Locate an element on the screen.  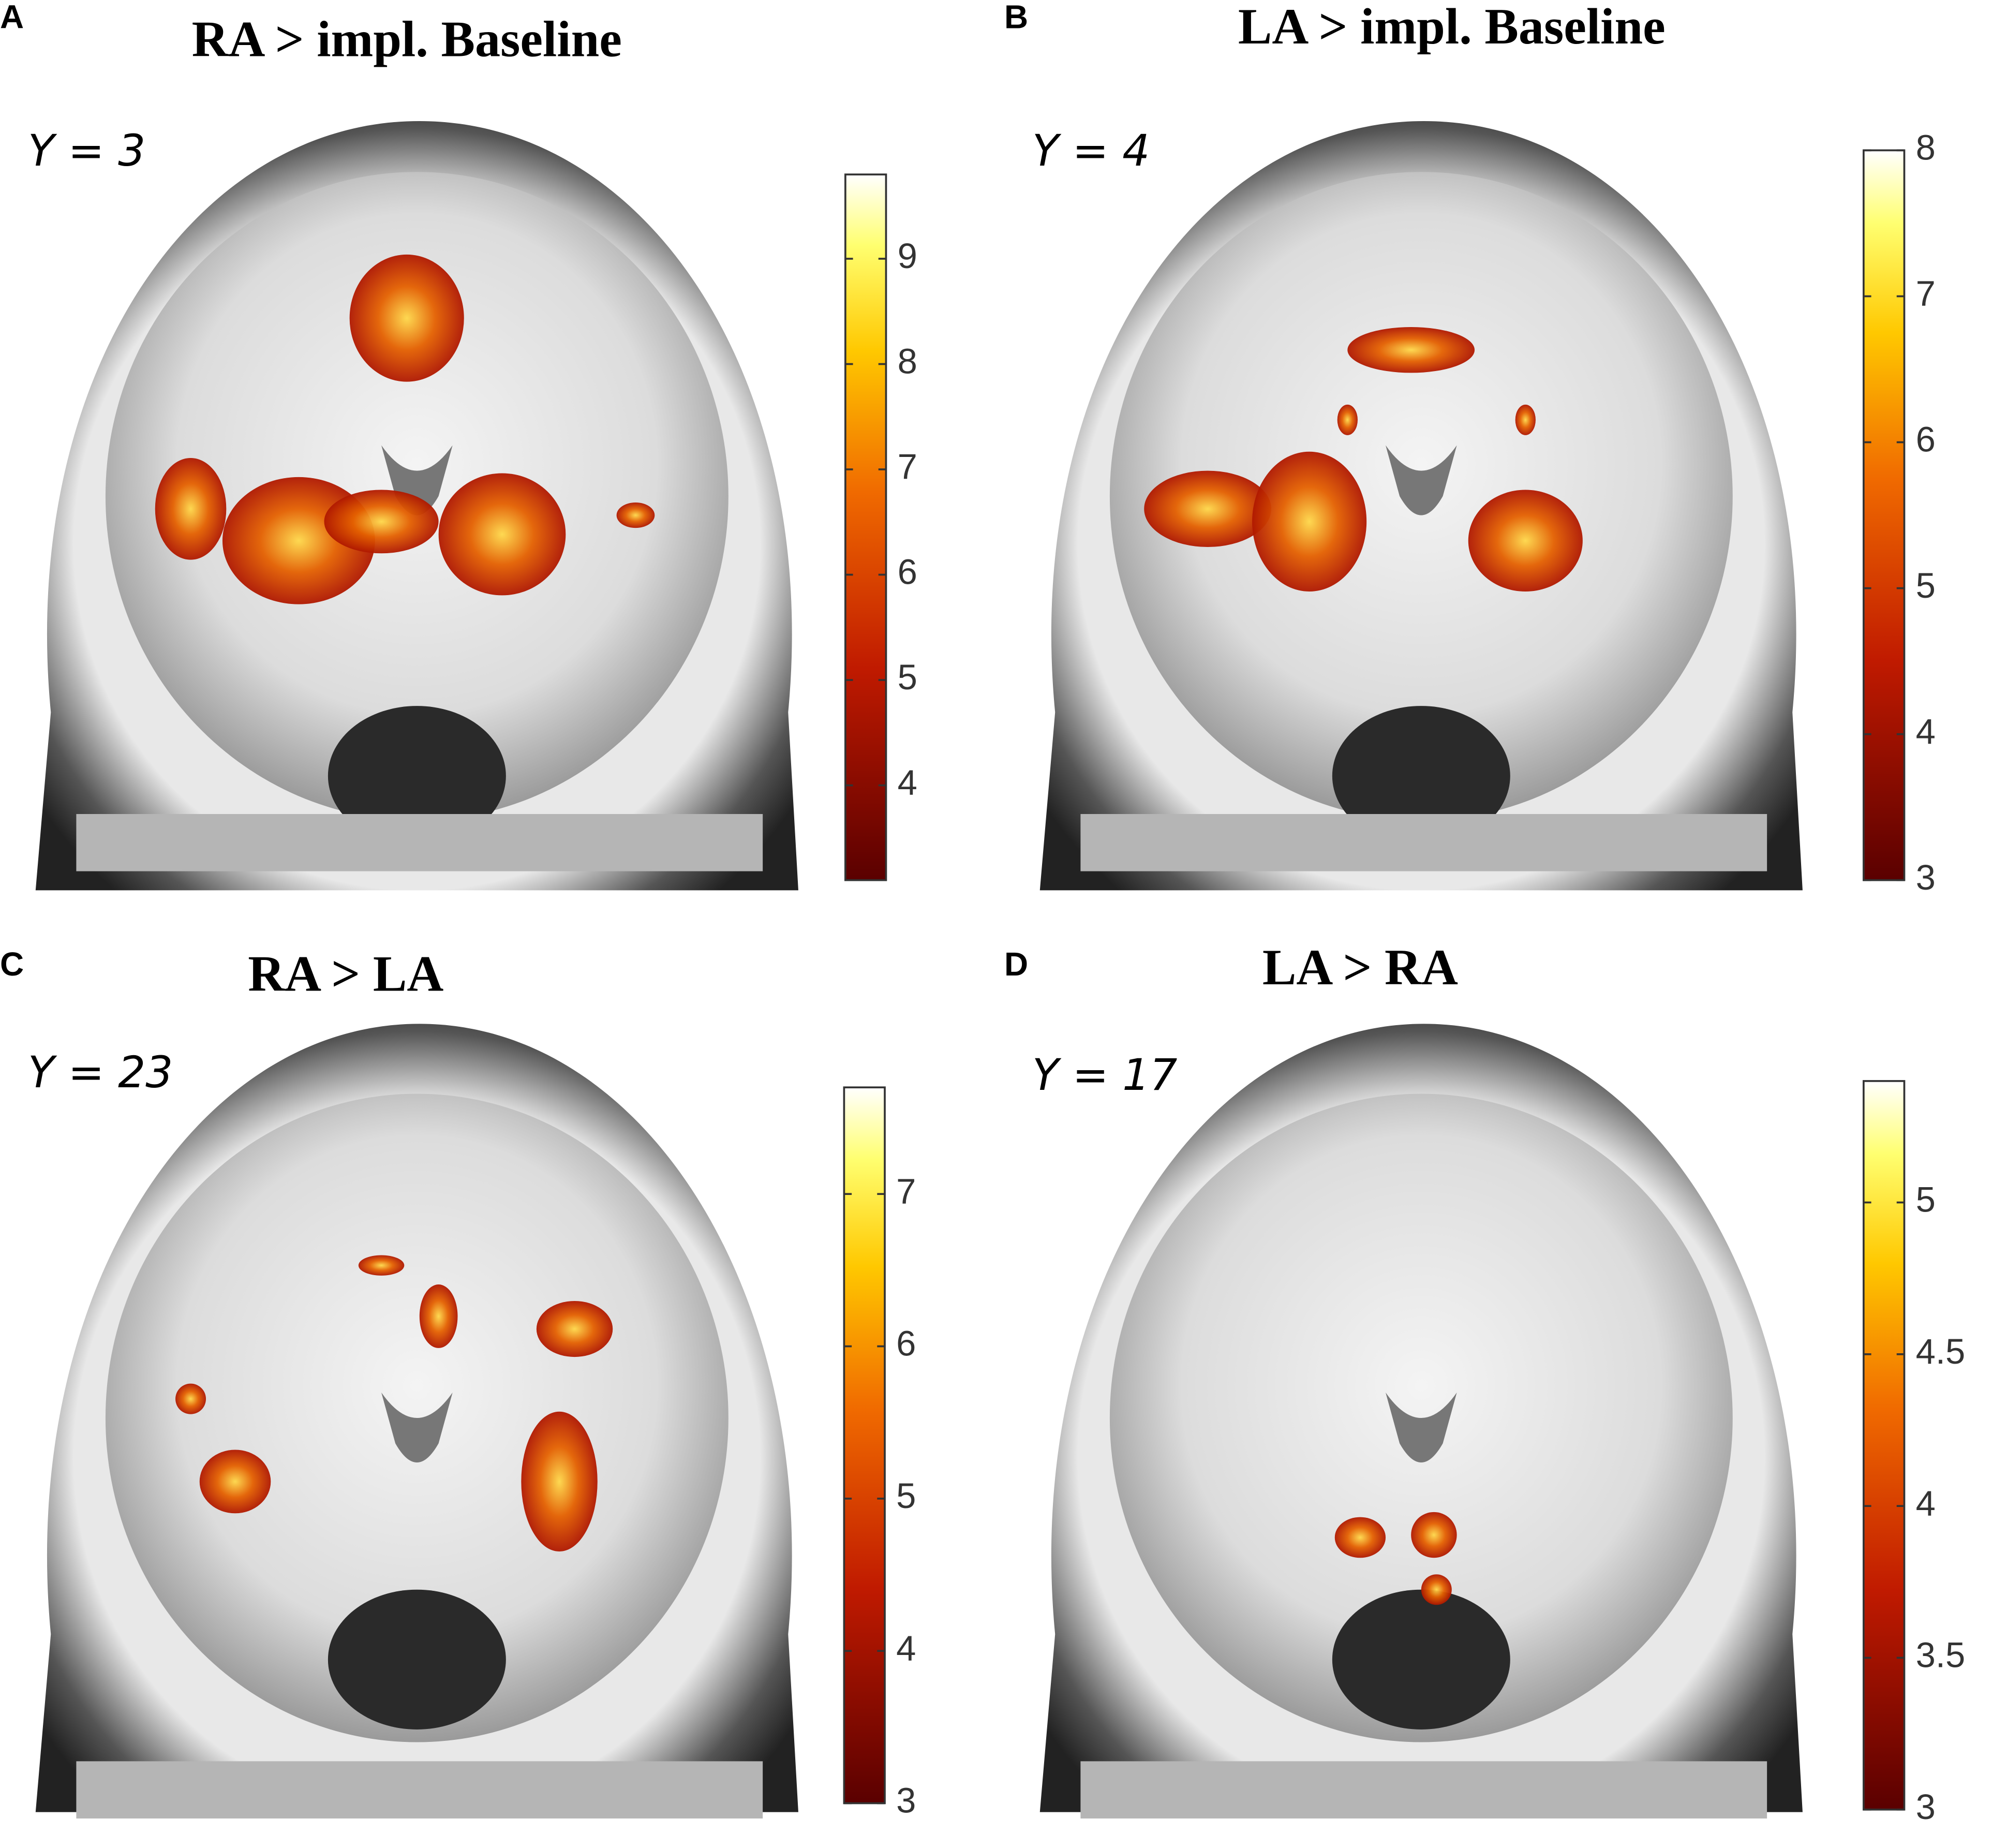
panel-title: LA > impl. Baseline is located at coordinates (1452, 27).